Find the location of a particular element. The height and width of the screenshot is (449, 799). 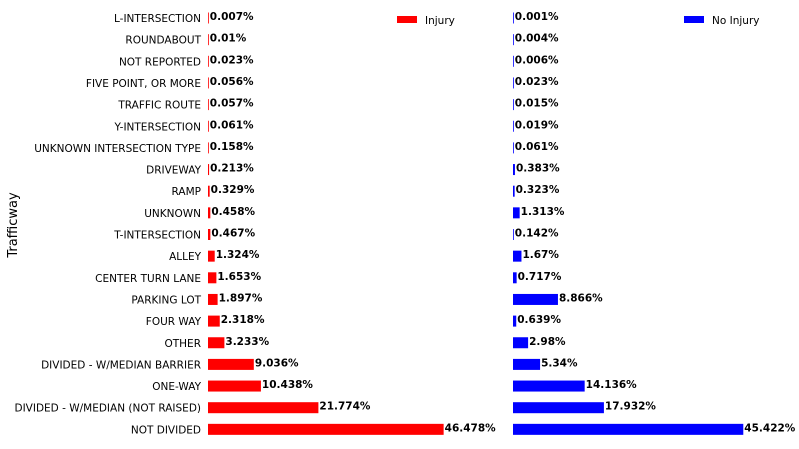

category-label: UNKNOWN is located at coordinates (172, 214).